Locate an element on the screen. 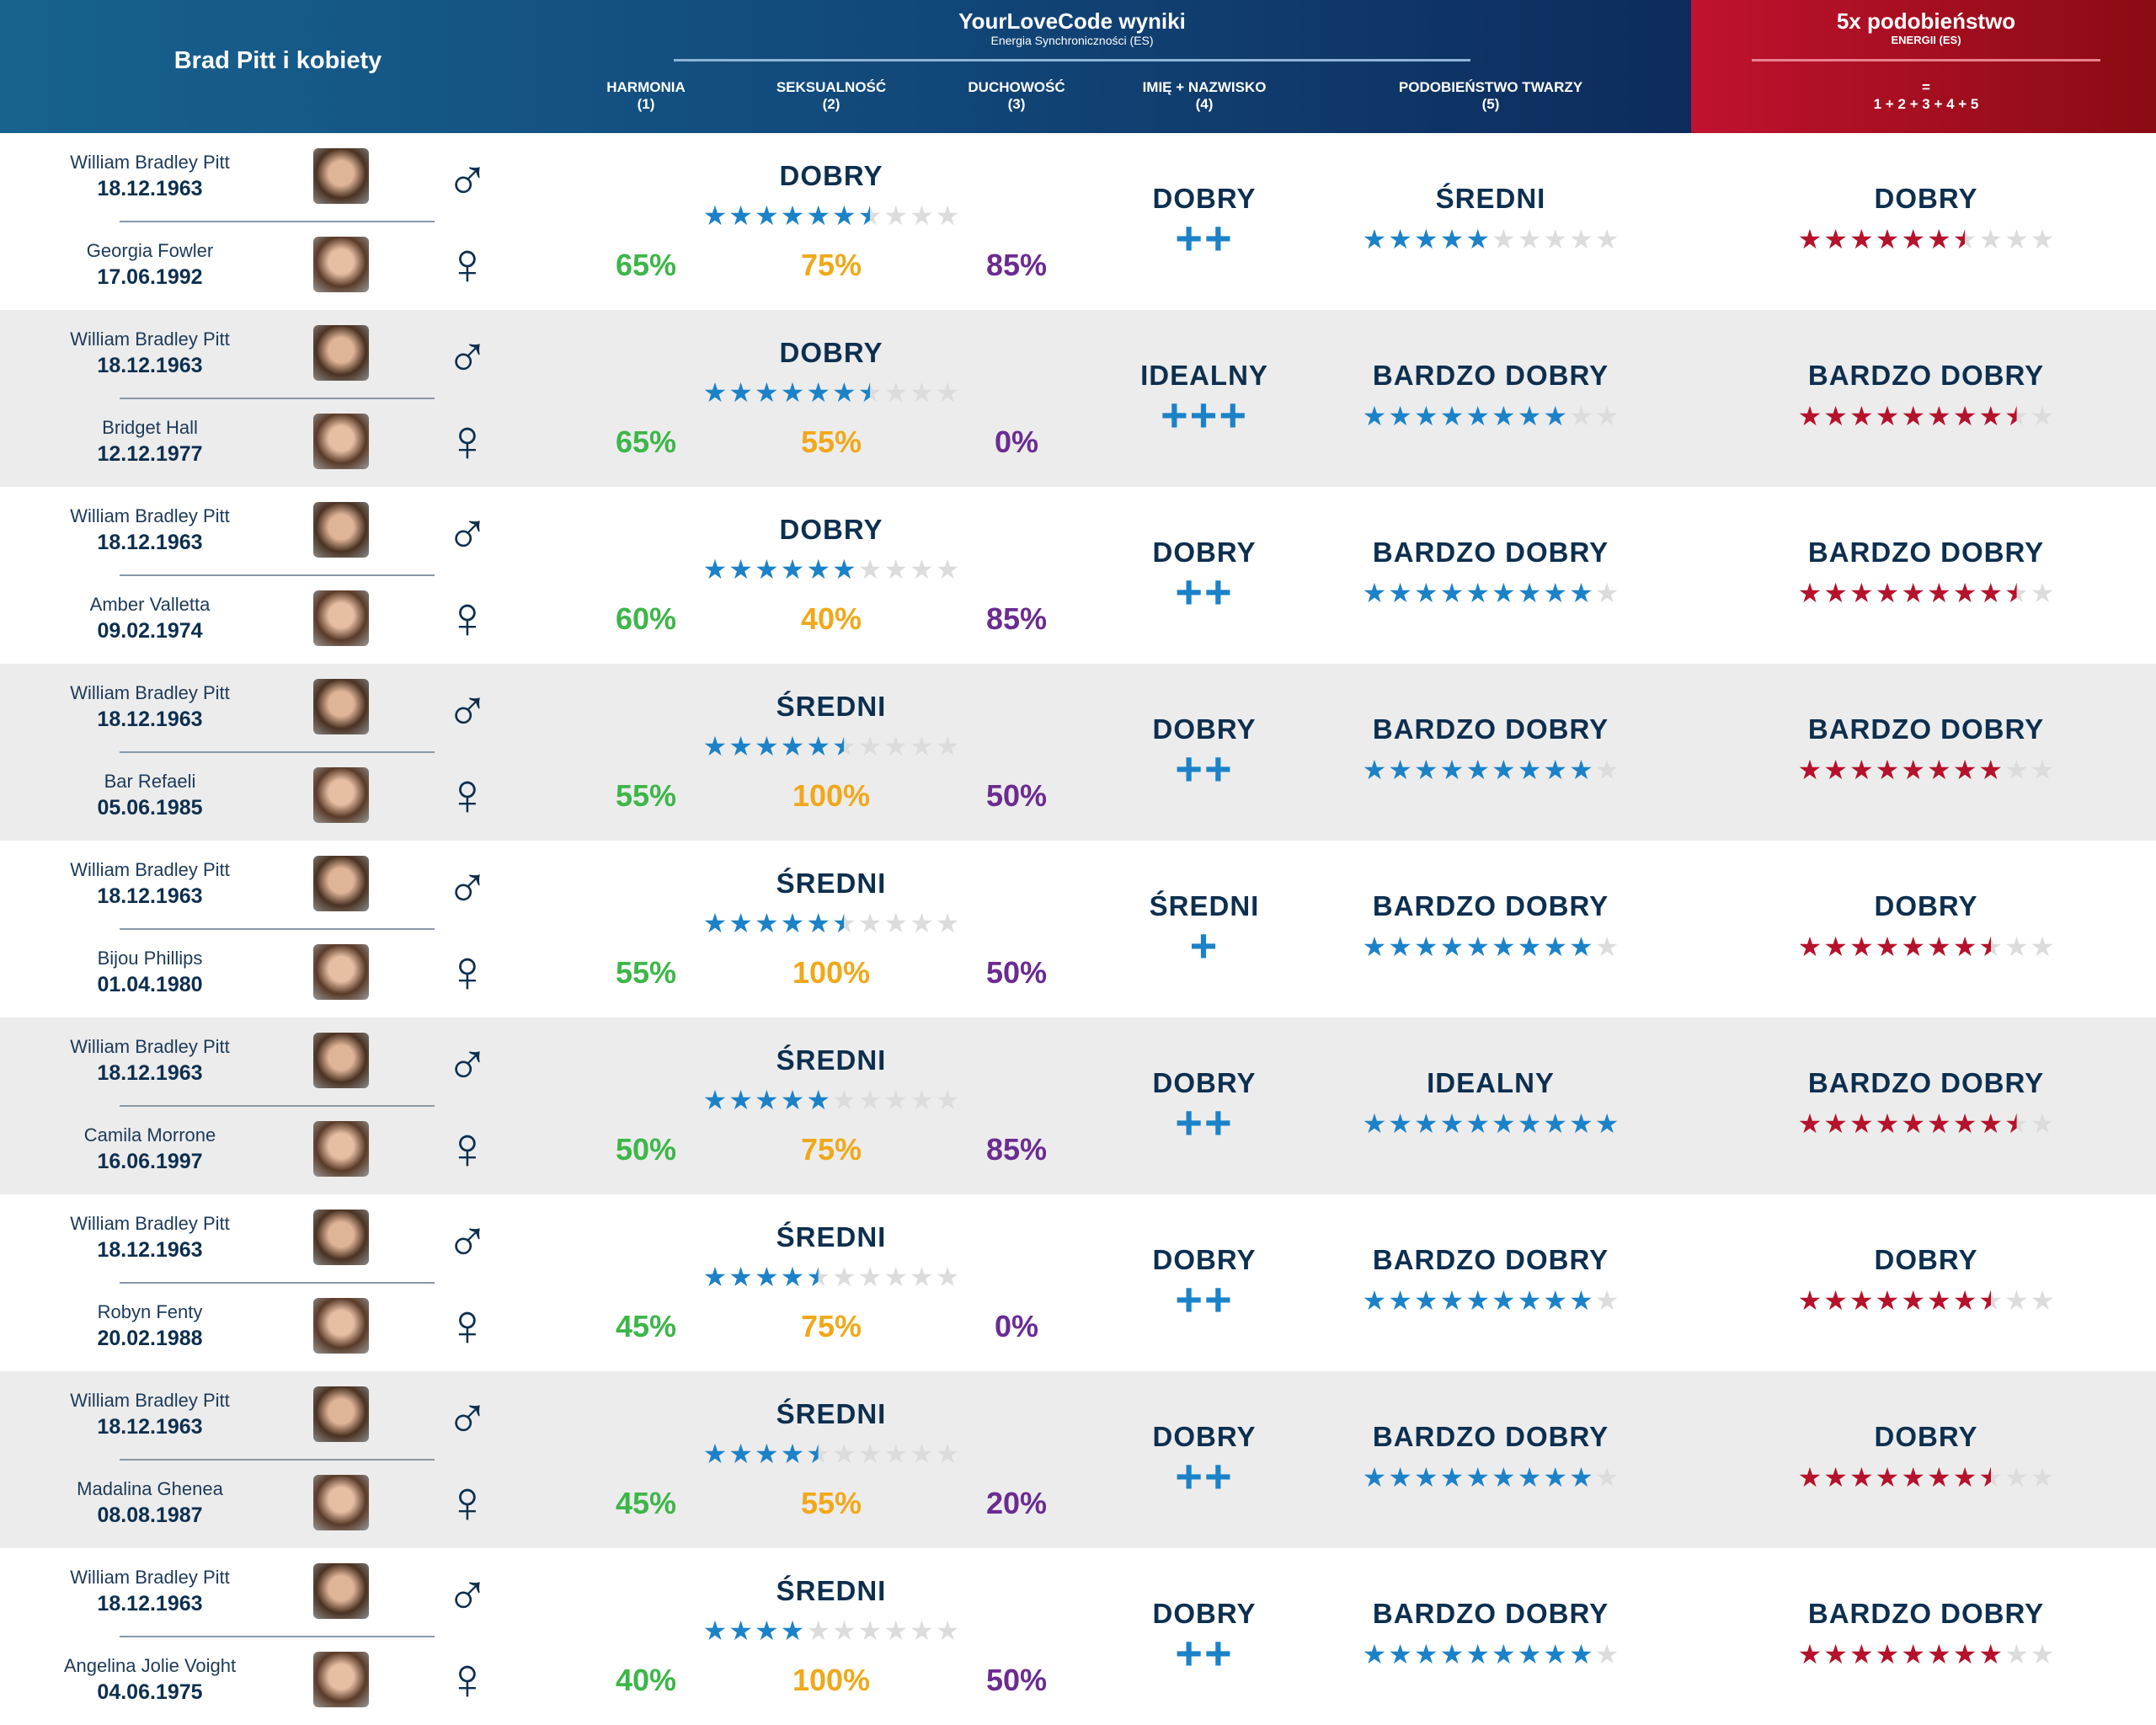  column-number: (4) is located at coordinates (1204, 104).